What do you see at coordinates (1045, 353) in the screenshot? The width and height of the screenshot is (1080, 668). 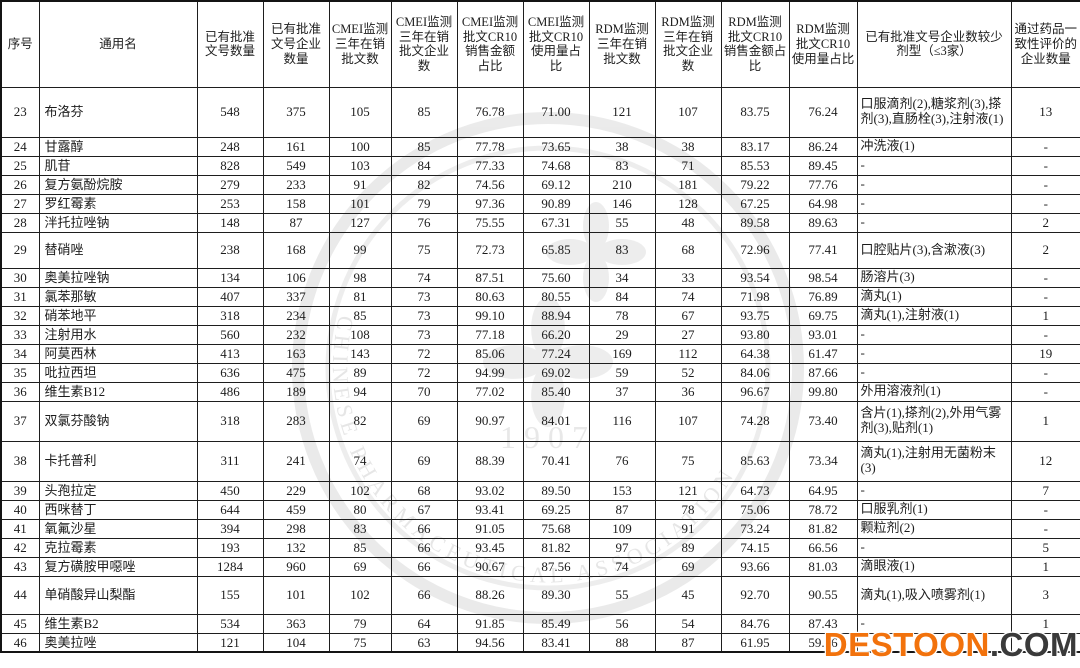 I see `data-cell: 19` at bounding box center [1045, 353].